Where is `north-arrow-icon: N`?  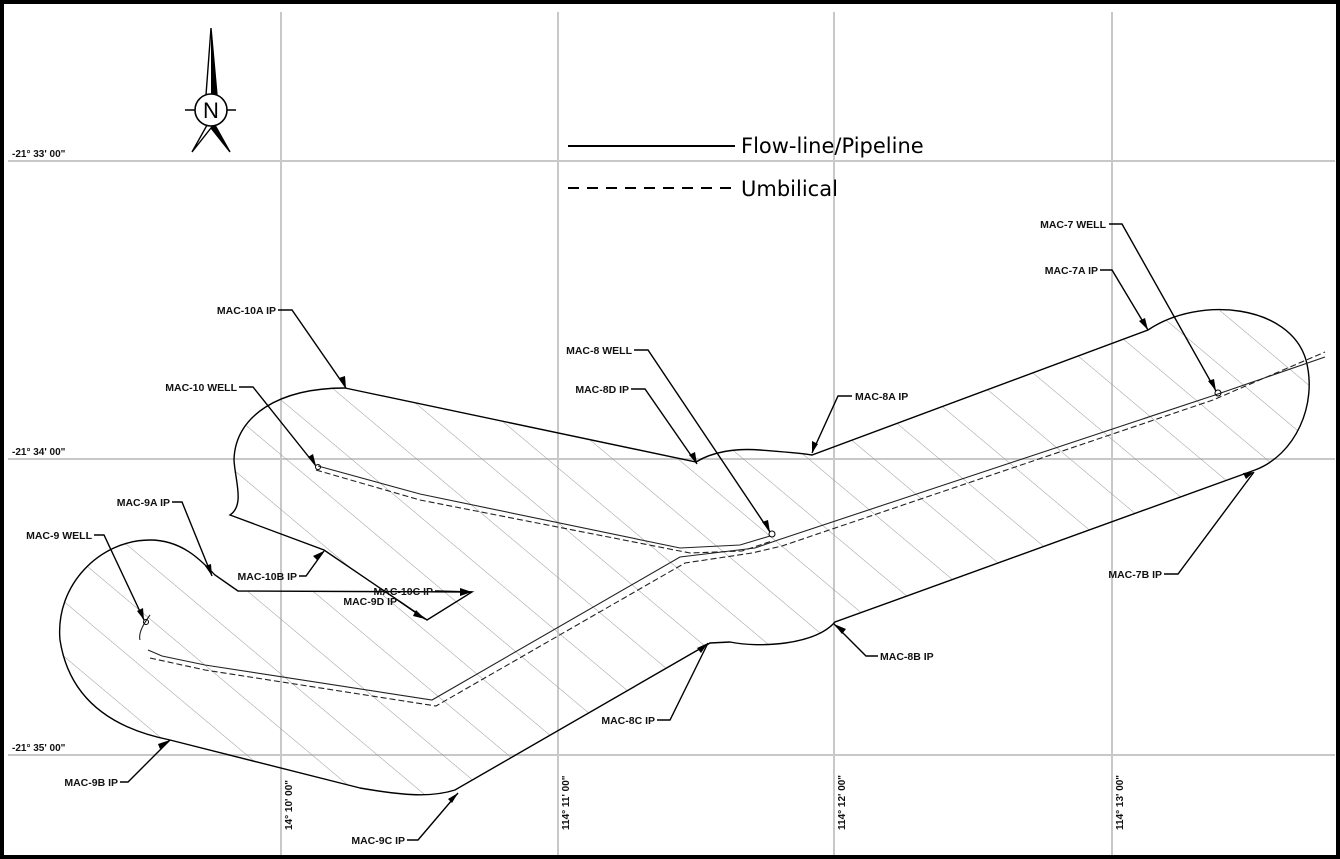 north-arrow-icon: N is located at coordinates (210, 90).